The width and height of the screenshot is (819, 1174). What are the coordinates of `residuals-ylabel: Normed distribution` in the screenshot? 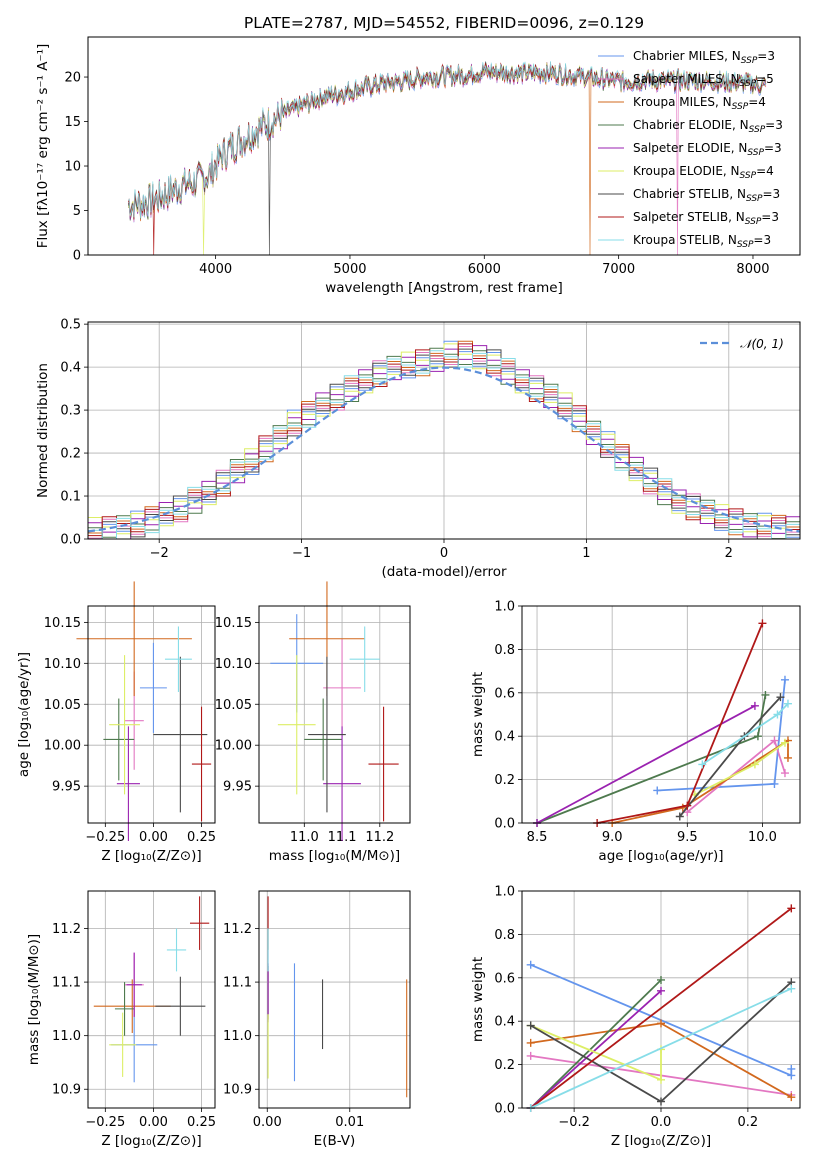 It's located at (43, 430).